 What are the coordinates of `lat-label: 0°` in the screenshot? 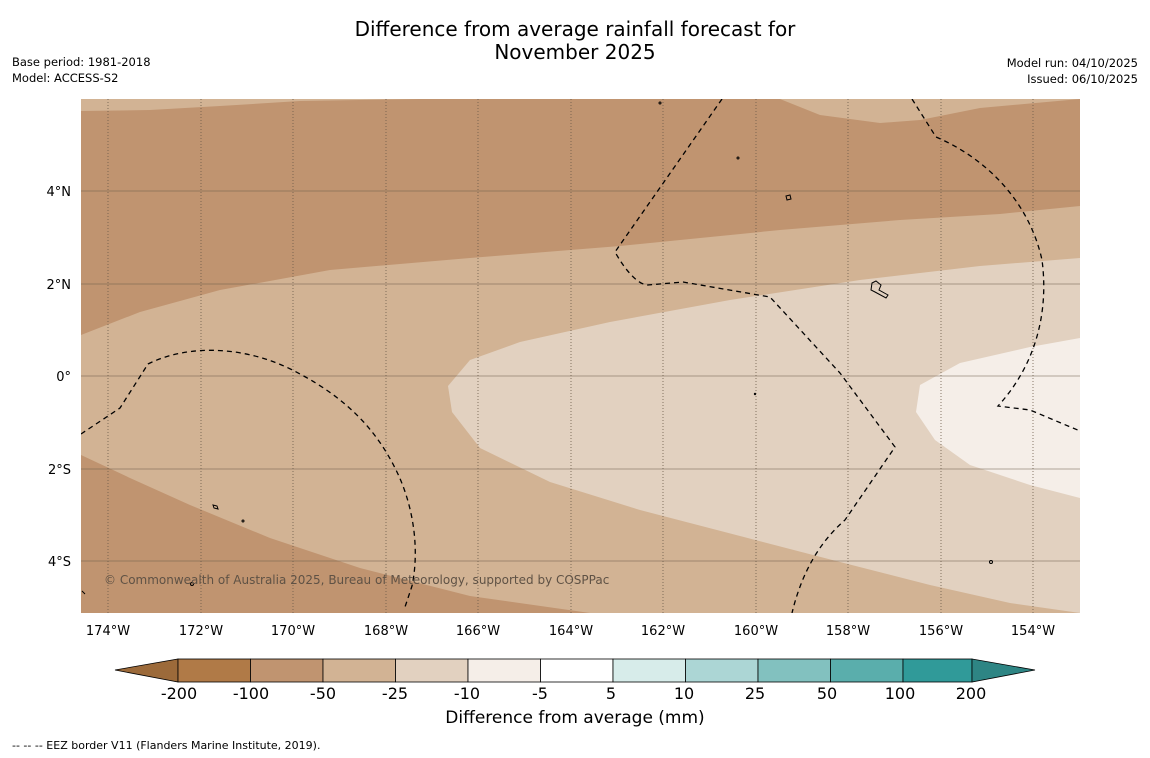 It's located at (63, 377).